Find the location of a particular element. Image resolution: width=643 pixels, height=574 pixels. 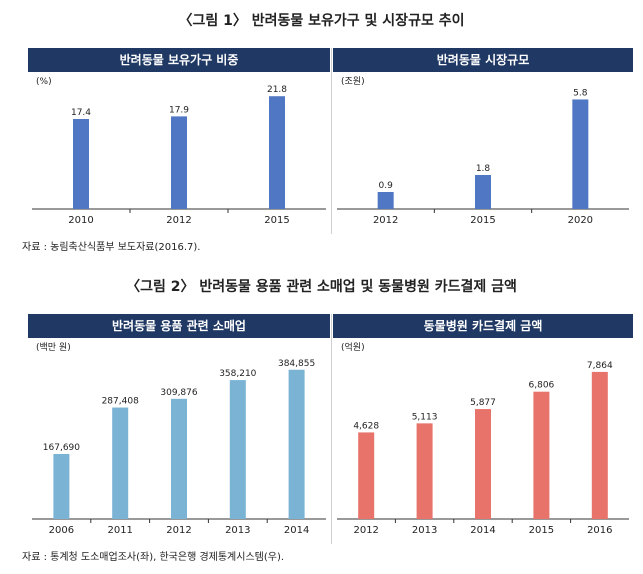

data-label: 5,113 is located at coordinates (425, 417).